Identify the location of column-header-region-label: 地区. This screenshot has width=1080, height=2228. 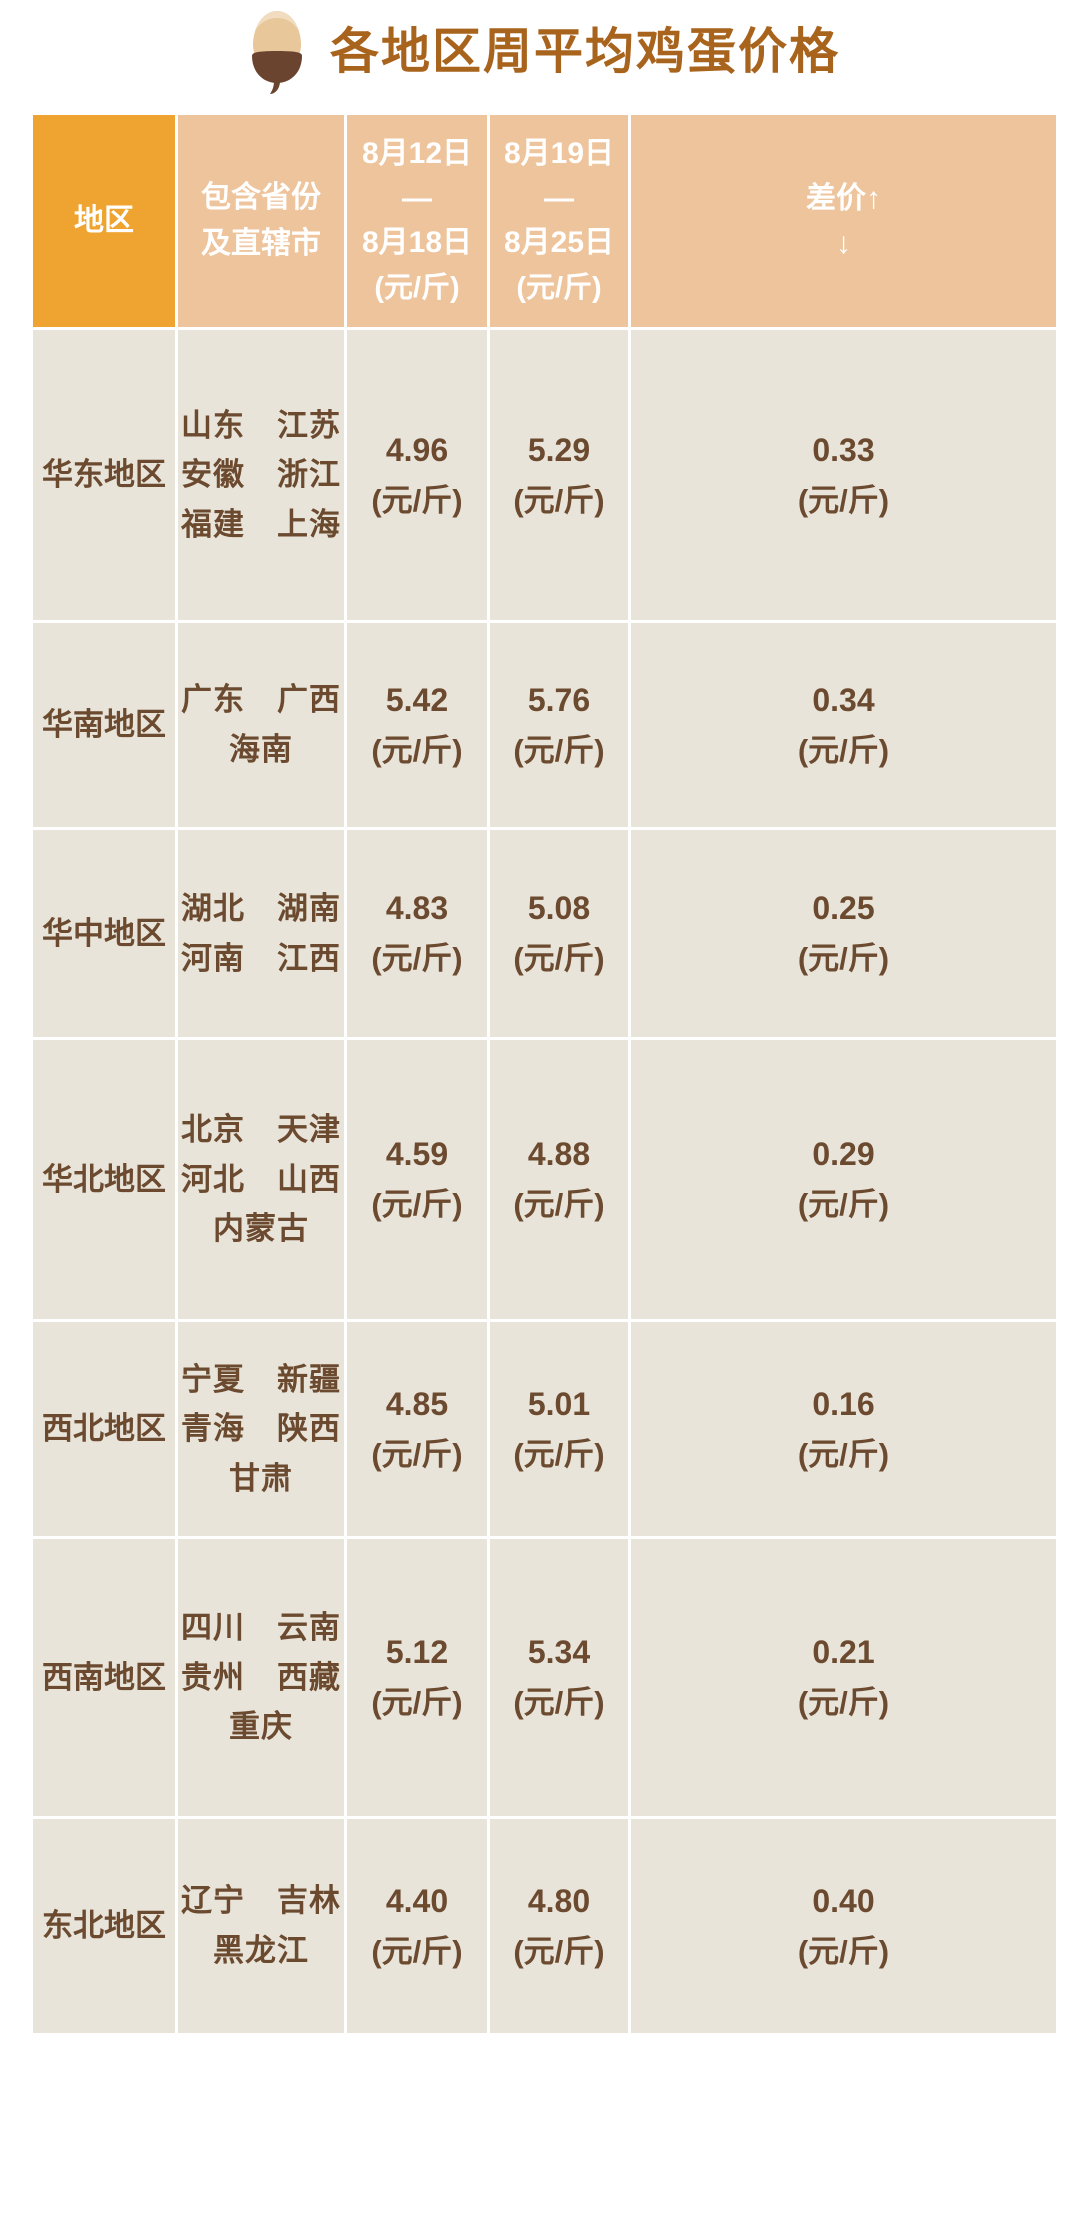
(104, 220).